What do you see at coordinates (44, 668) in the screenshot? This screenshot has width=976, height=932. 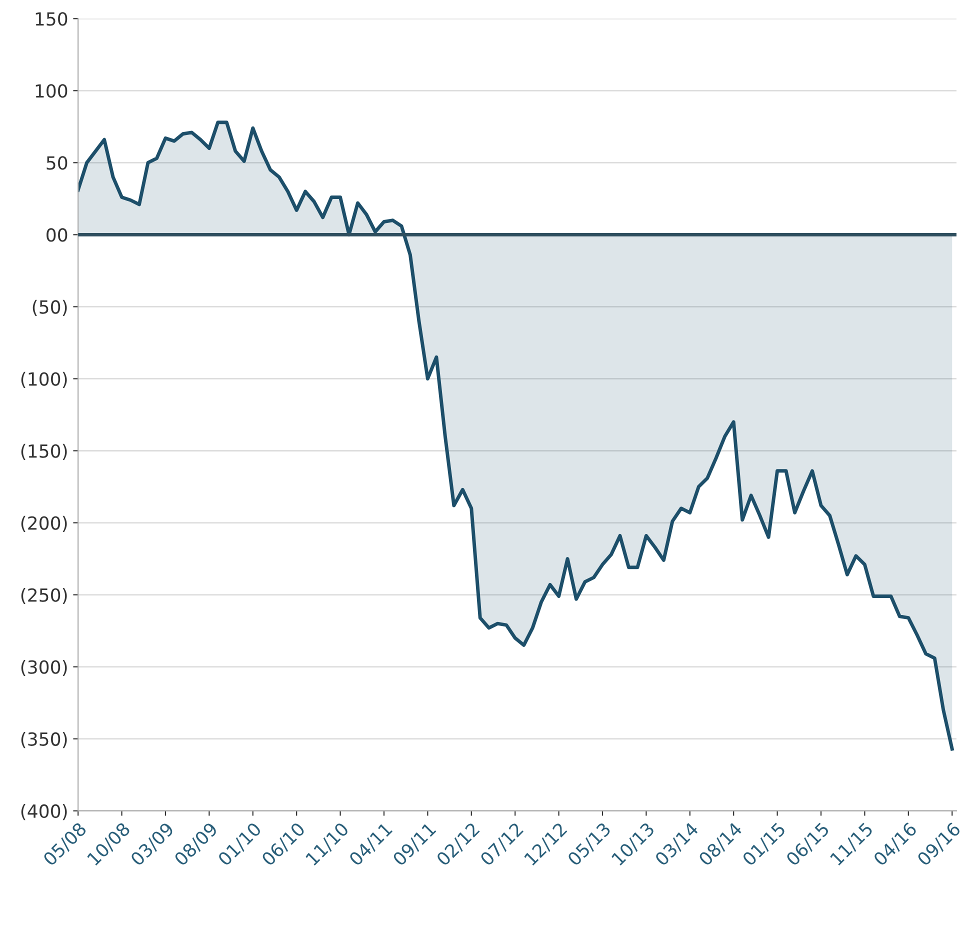 I see `y-tick-label: (300)` at bounding box center [44, 668].